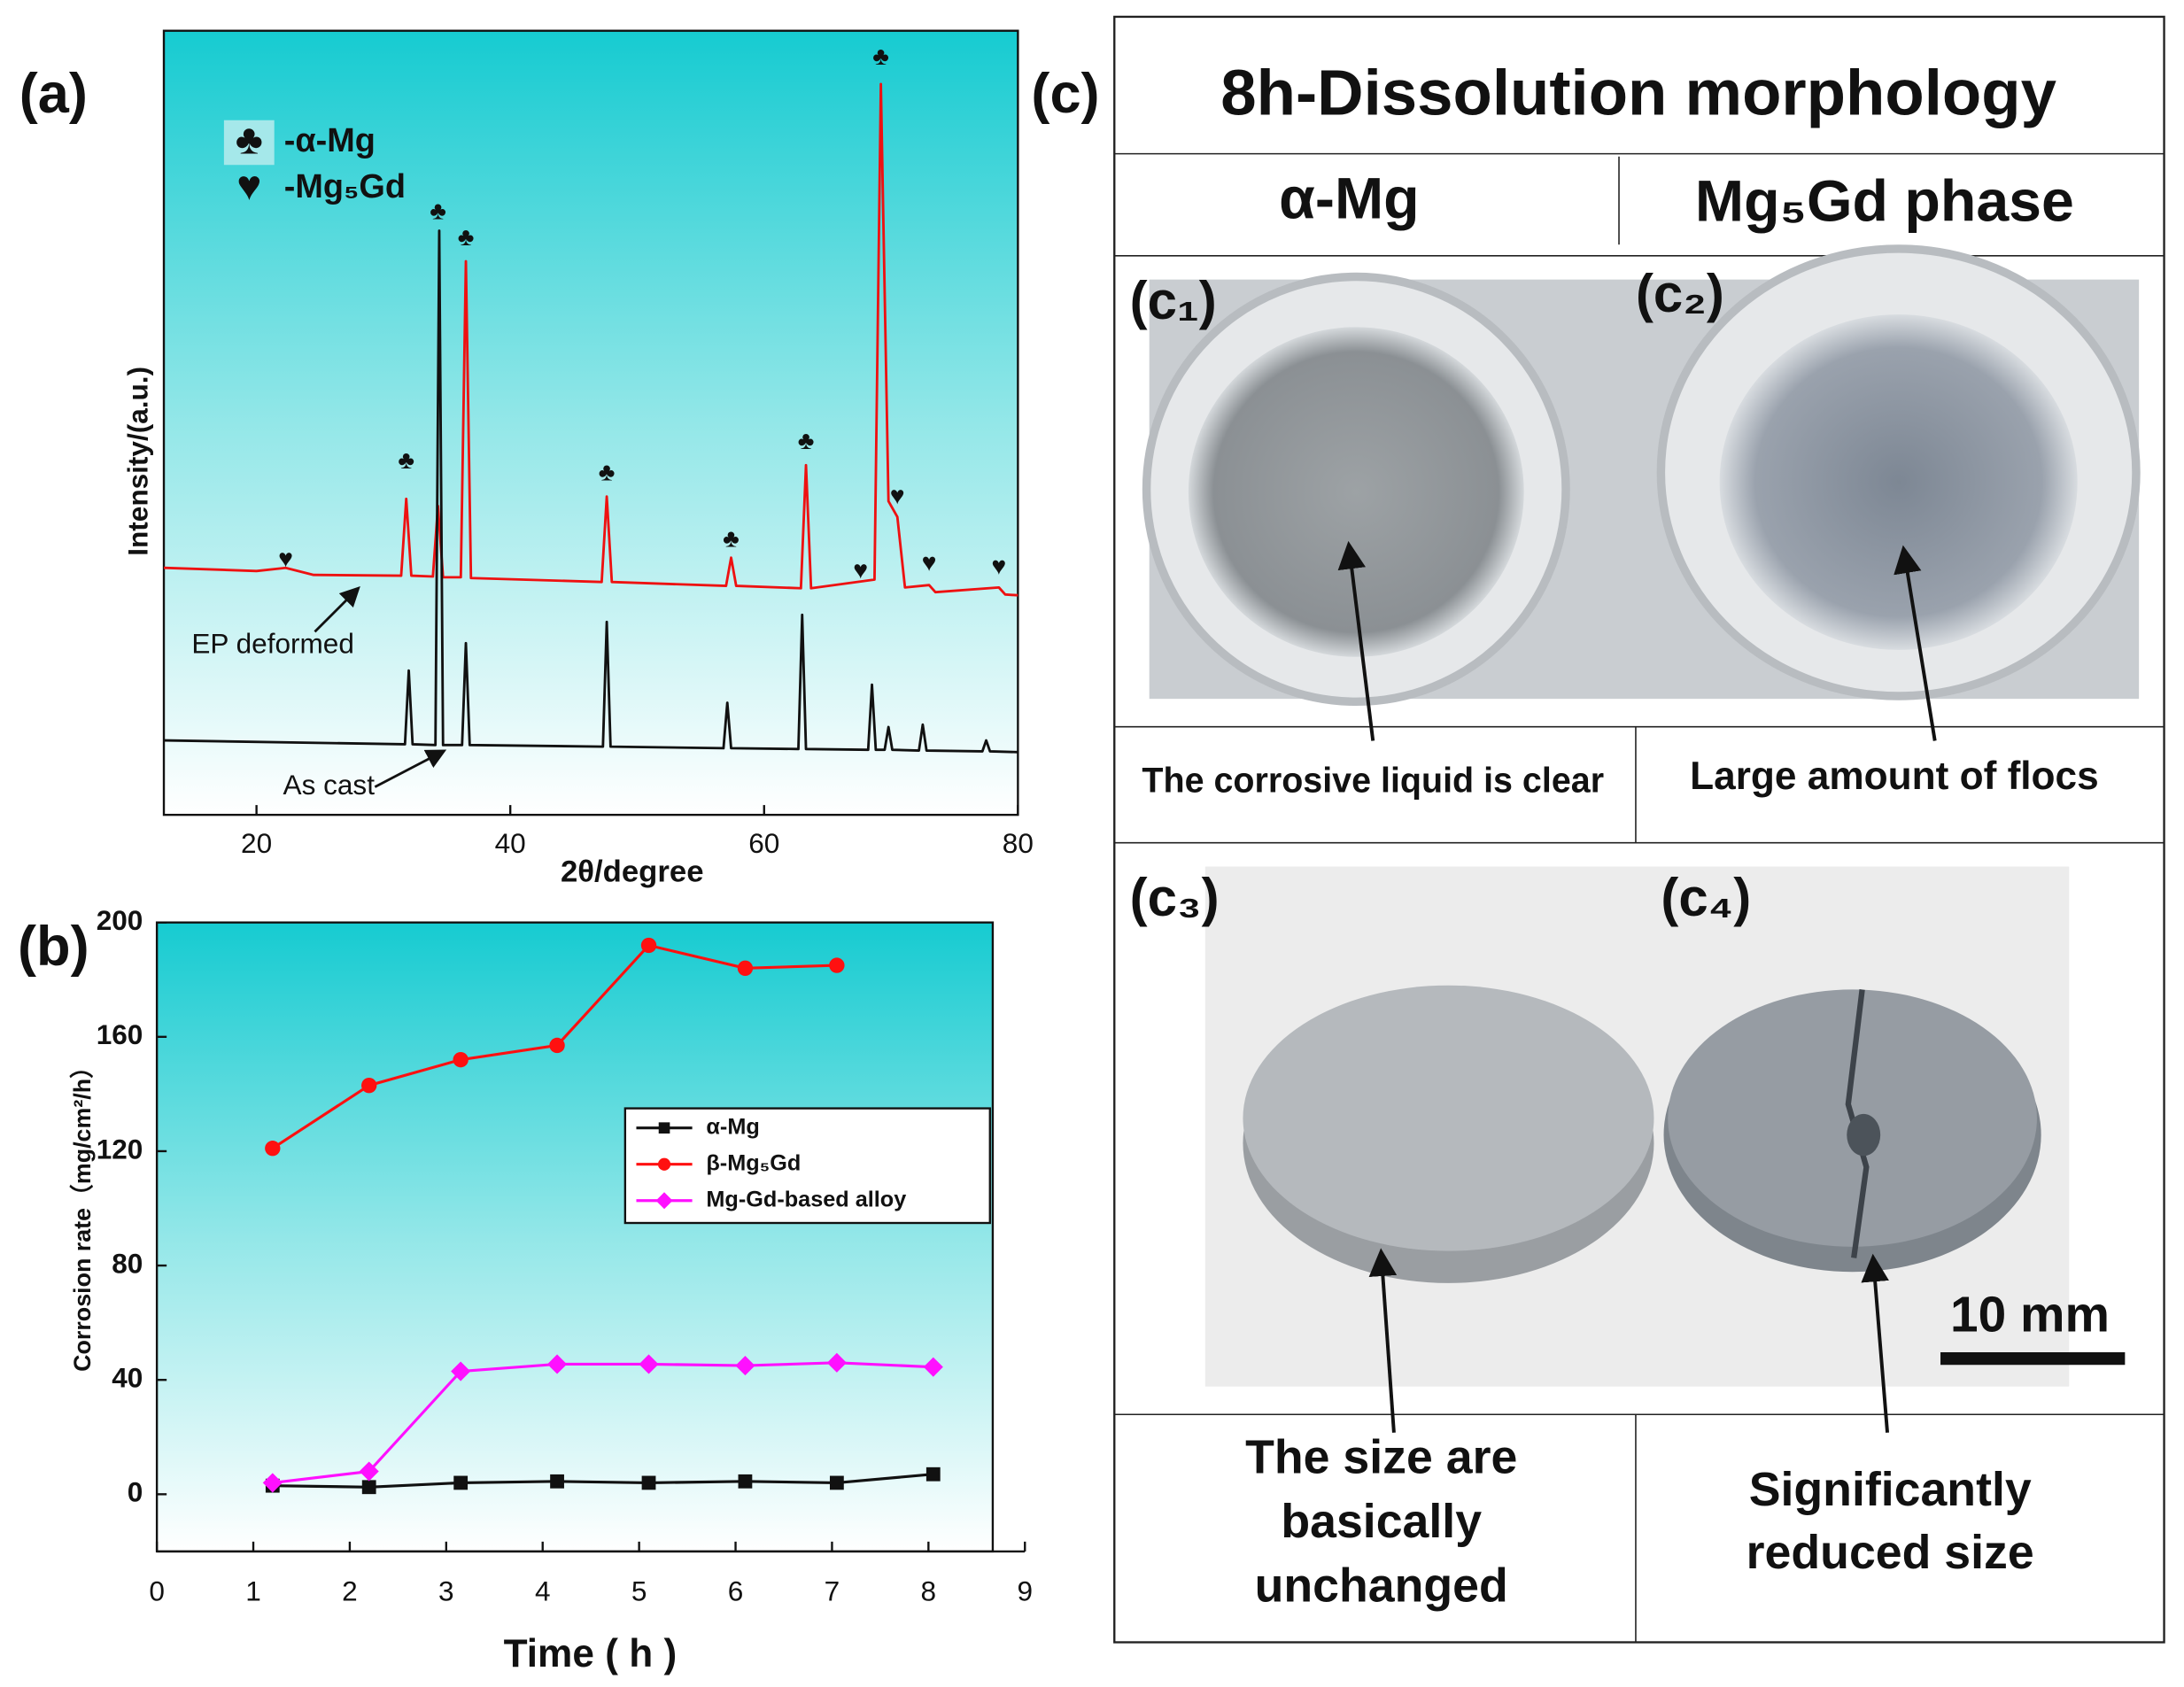 This screenshot has width=2184, height=1687. What do you see at coordinates (1898, 482) in the screenshot?
I see `flocs` at bounding box center [1898, 482].